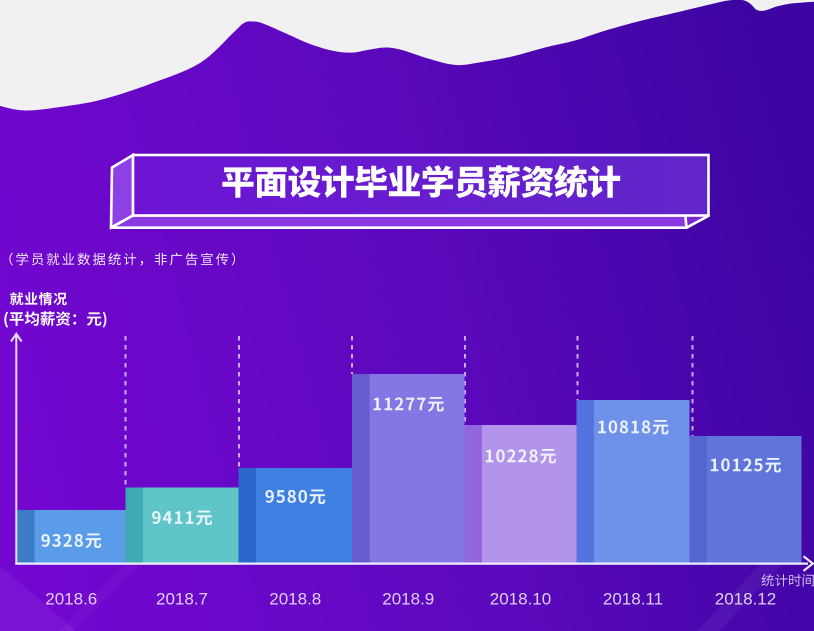 Image resolution: width=814 pixels, height=631 pixels. I want to click on svg-text: 2018.6, so click(71, 599).